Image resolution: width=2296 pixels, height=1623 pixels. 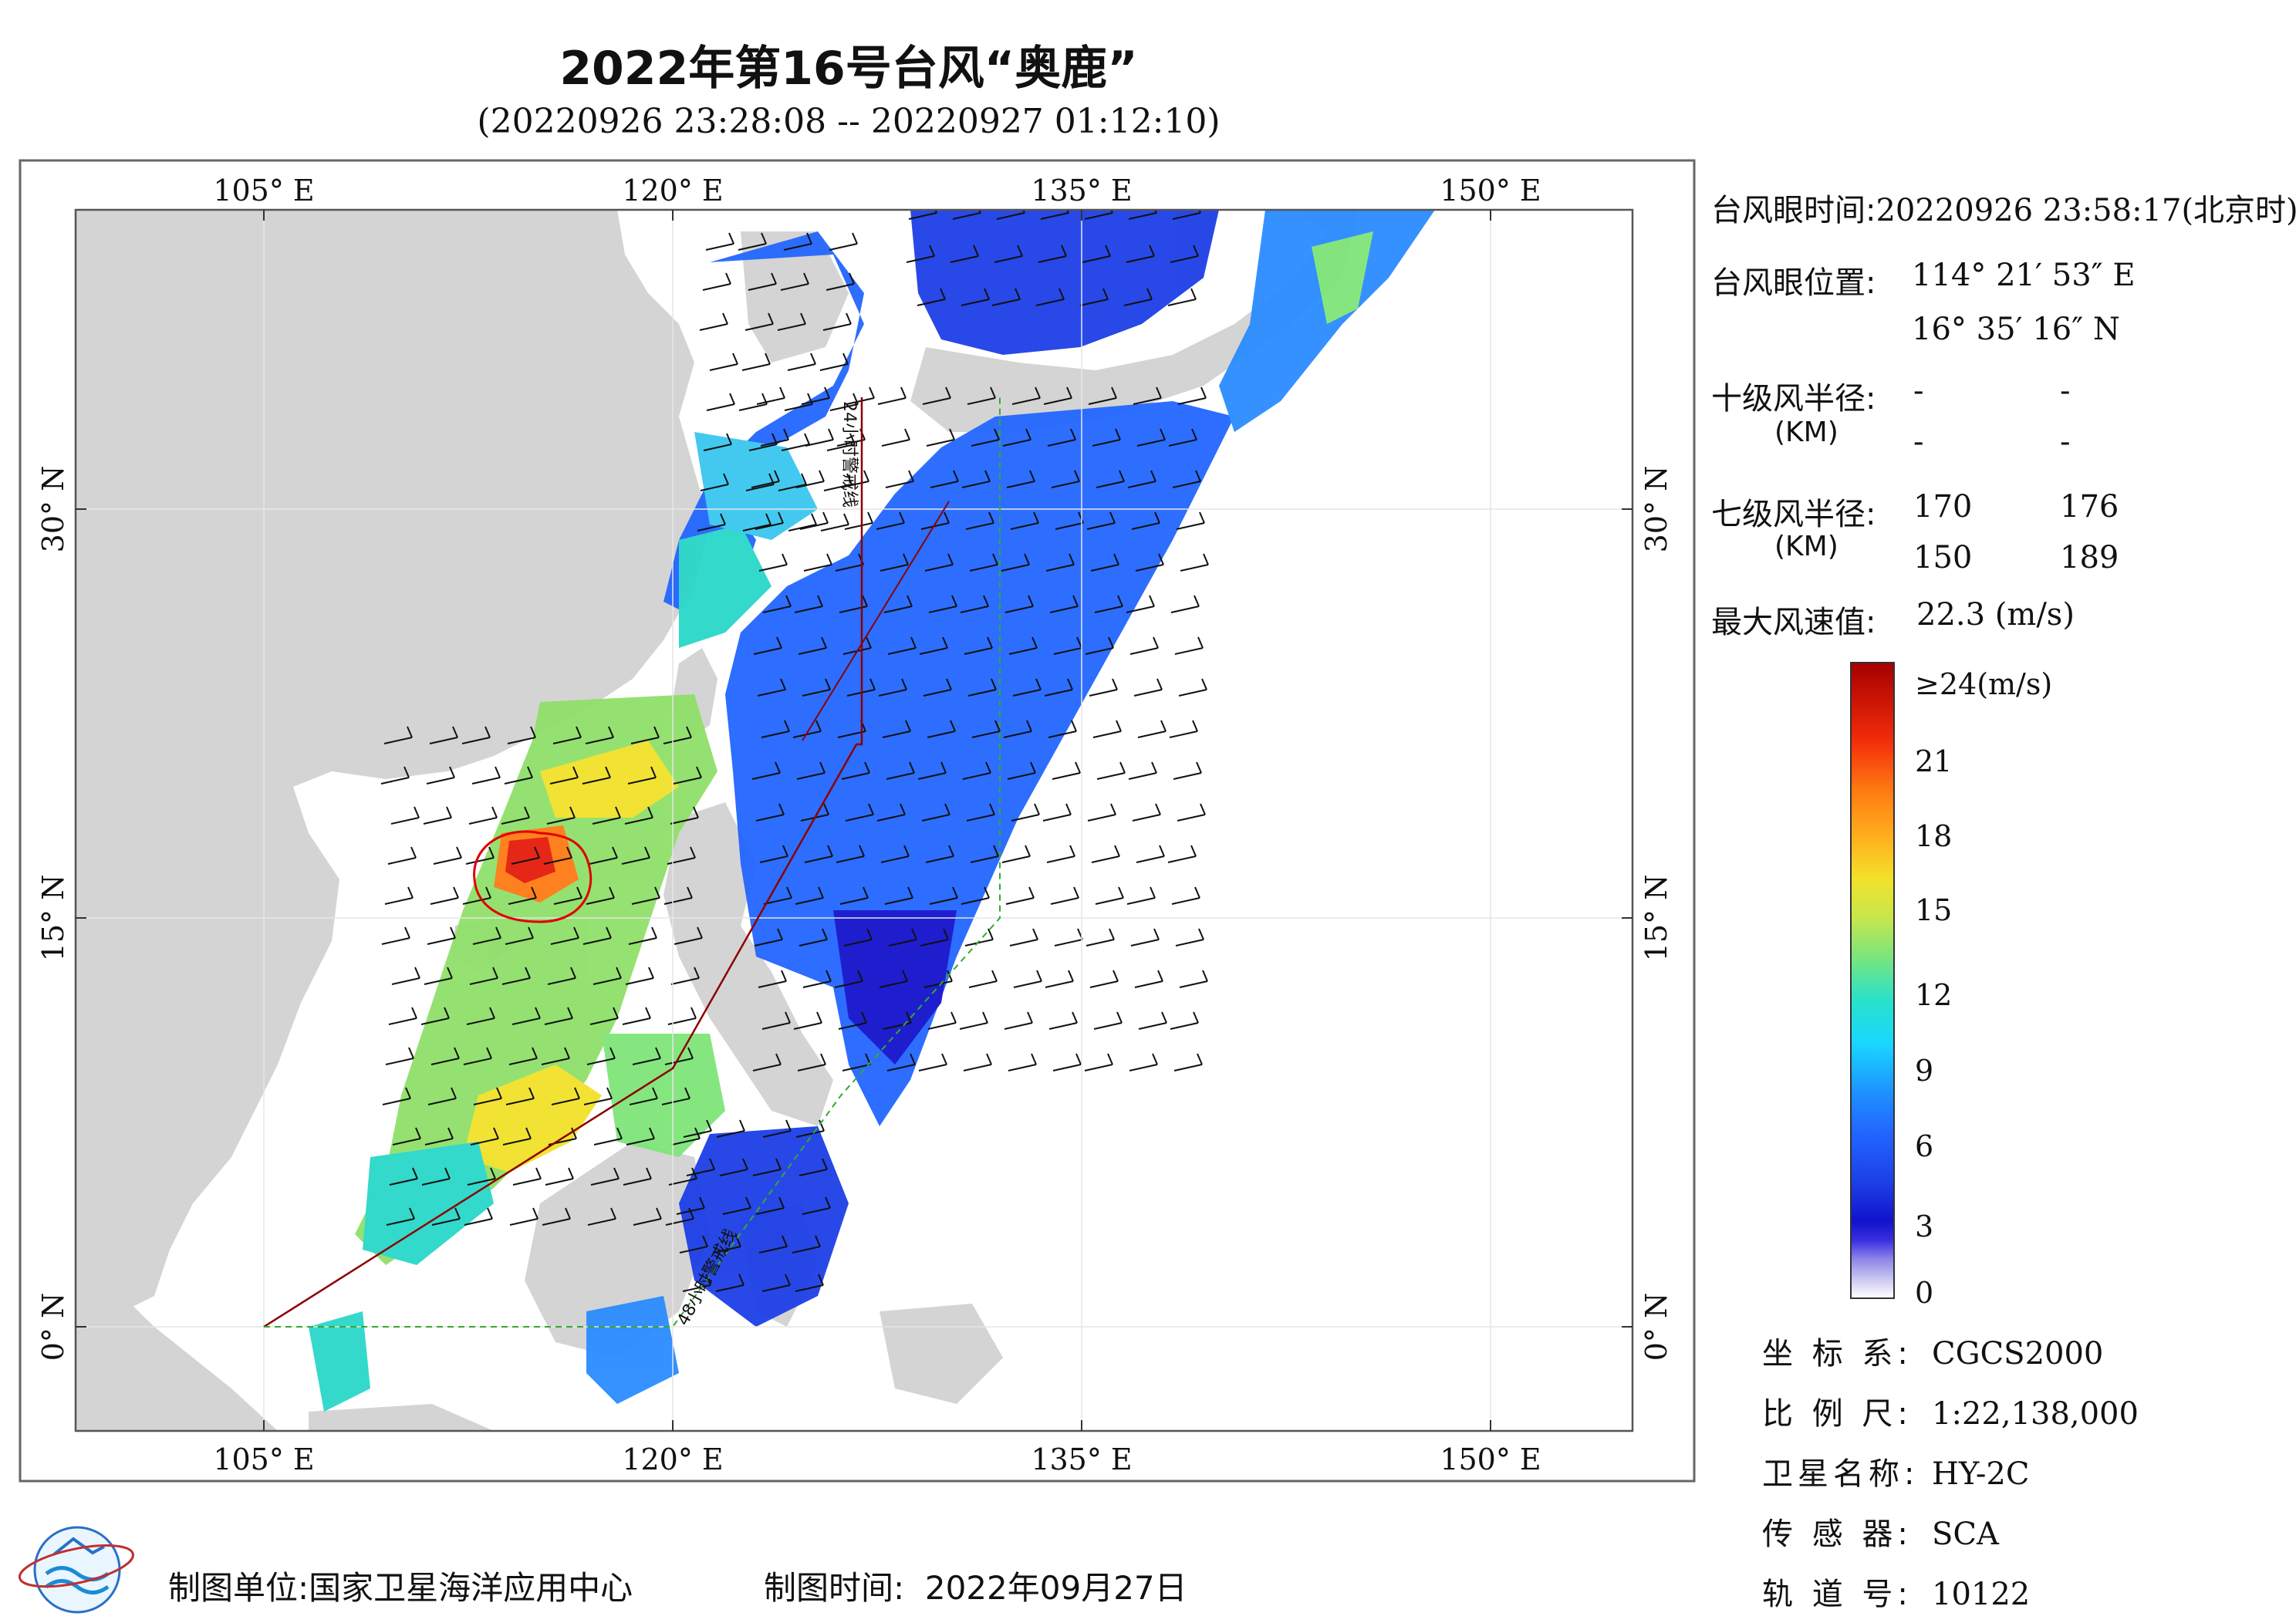 What do you see at coordinates (1918, 442) in the screenshot?
I see `r10-value-sw: -` at bounding box center [1918, 442].